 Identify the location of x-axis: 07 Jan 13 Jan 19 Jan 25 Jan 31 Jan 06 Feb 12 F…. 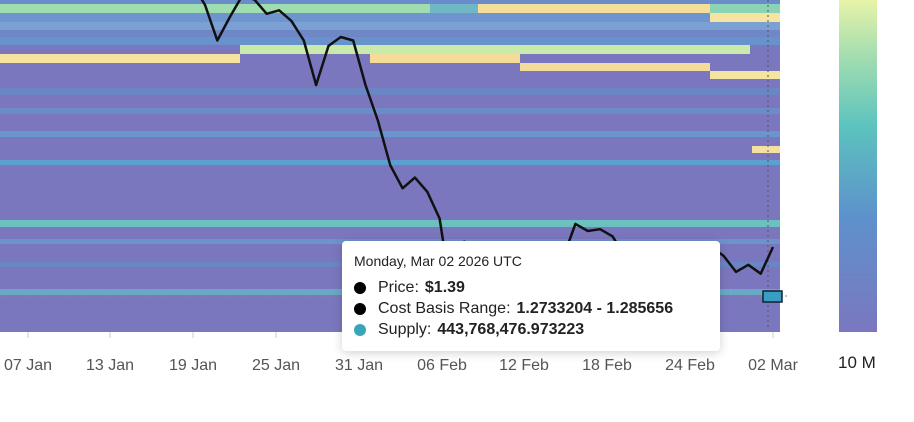
(401, 353).